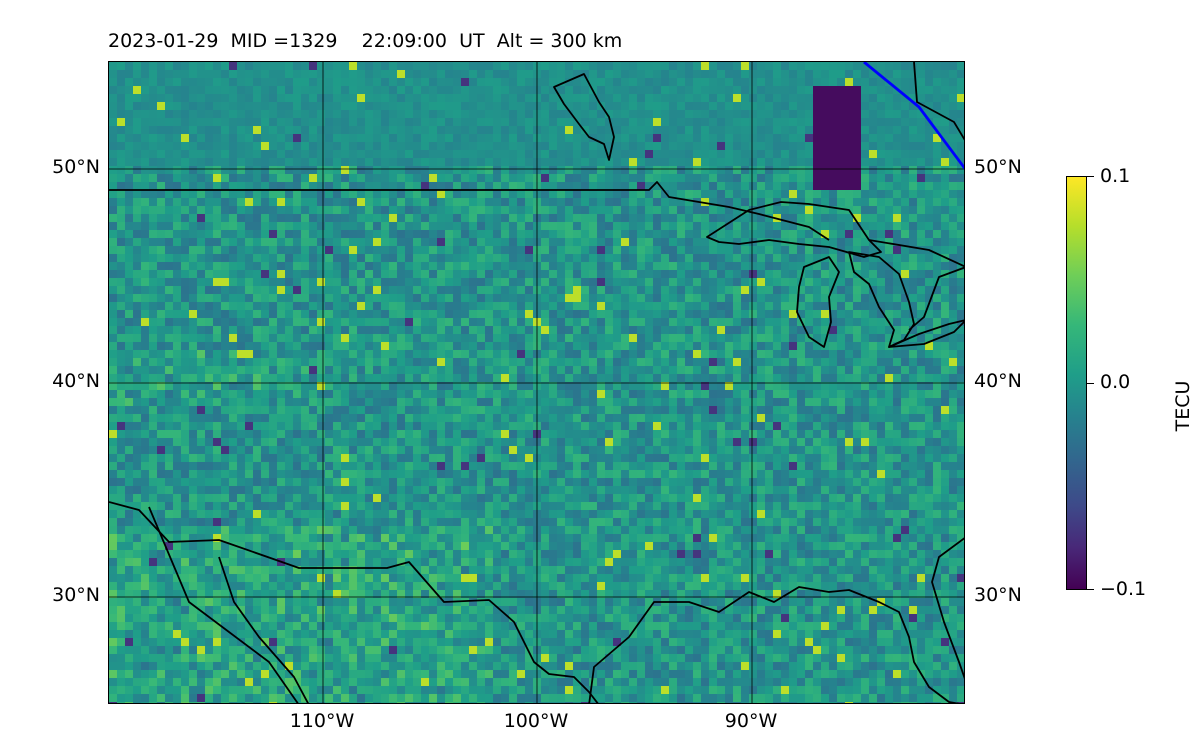  I want to click on coast-mexico-west, so click(263, 629).